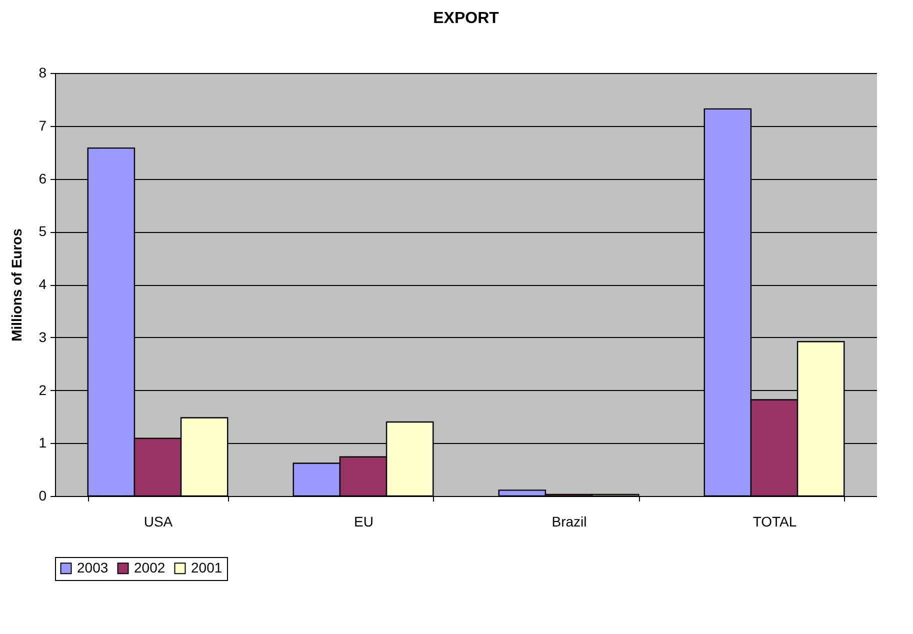  I want to click on y-tick-label: 0, so click(42, 496).